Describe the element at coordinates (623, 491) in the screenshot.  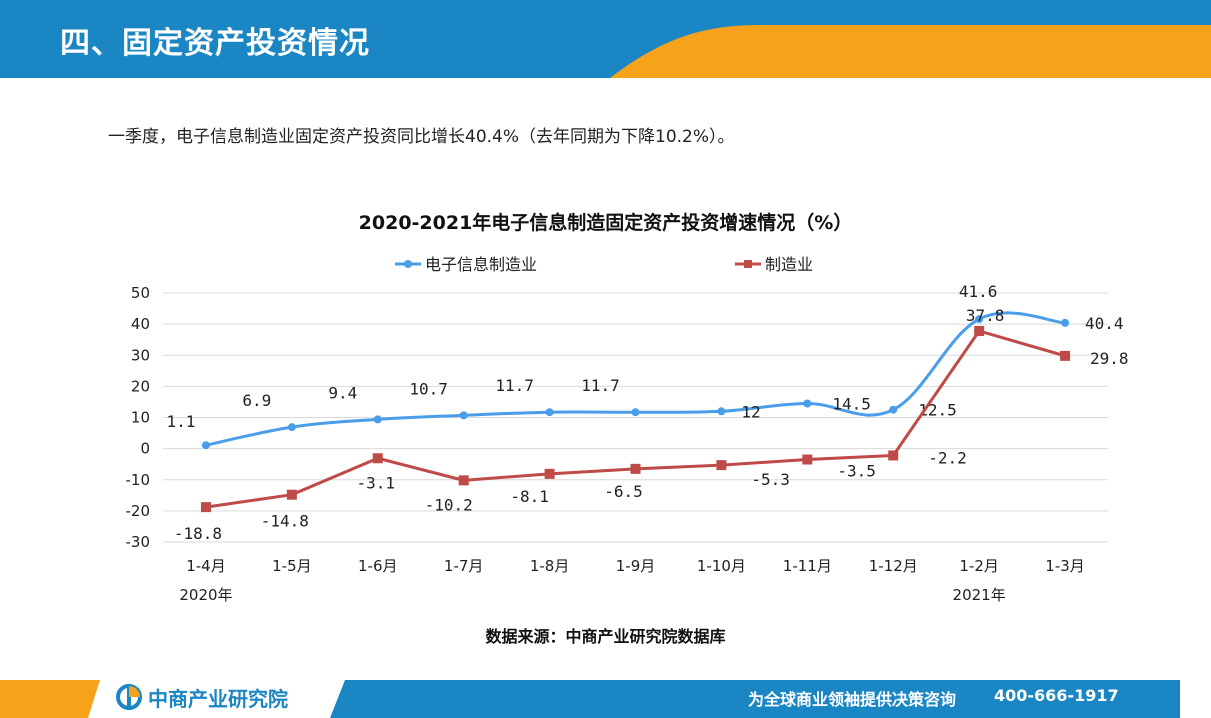
I see `data-label: -6.5` at that location.